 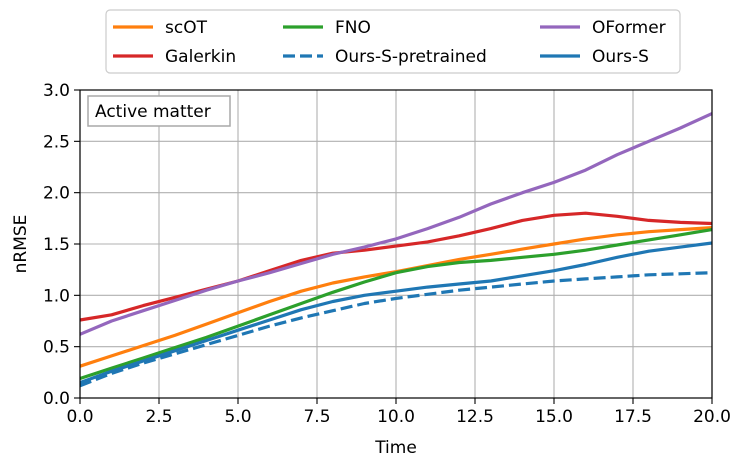 What do you see at coordinates (395, 448) in the screenshot?
I see `x-axis-label: Time` at bounding box center [395, 448].